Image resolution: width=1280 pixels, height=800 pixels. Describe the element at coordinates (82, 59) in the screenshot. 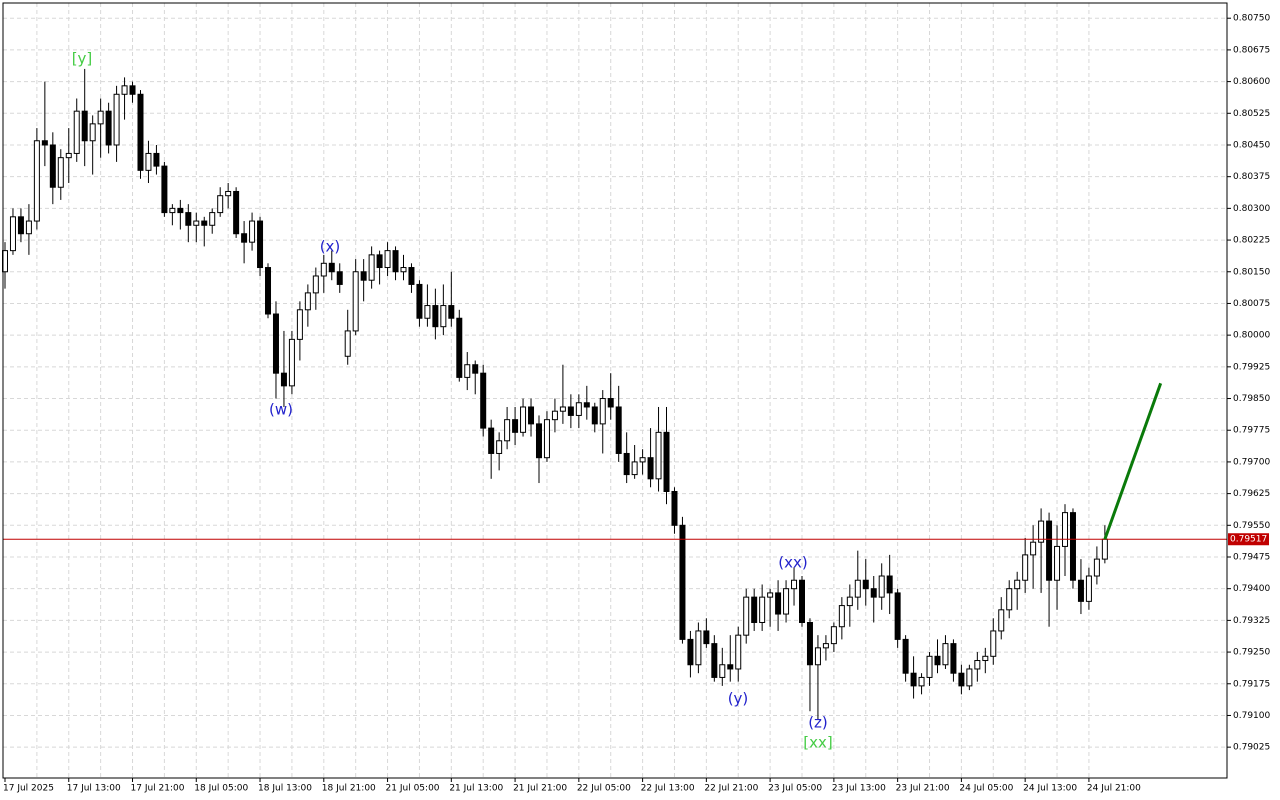

I see `wave-label: [y]` at that location.